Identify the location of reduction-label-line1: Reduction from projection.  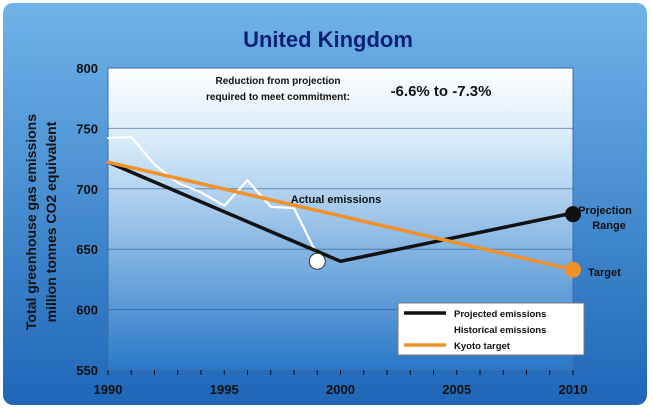
(278, 81).